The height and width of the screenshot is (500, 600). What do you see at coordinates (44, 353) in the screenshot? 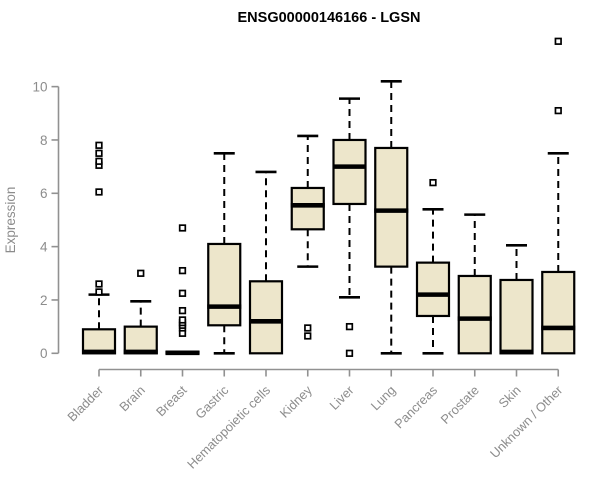
I see `y-tick-label: 0` at bounding box center [44, 353].